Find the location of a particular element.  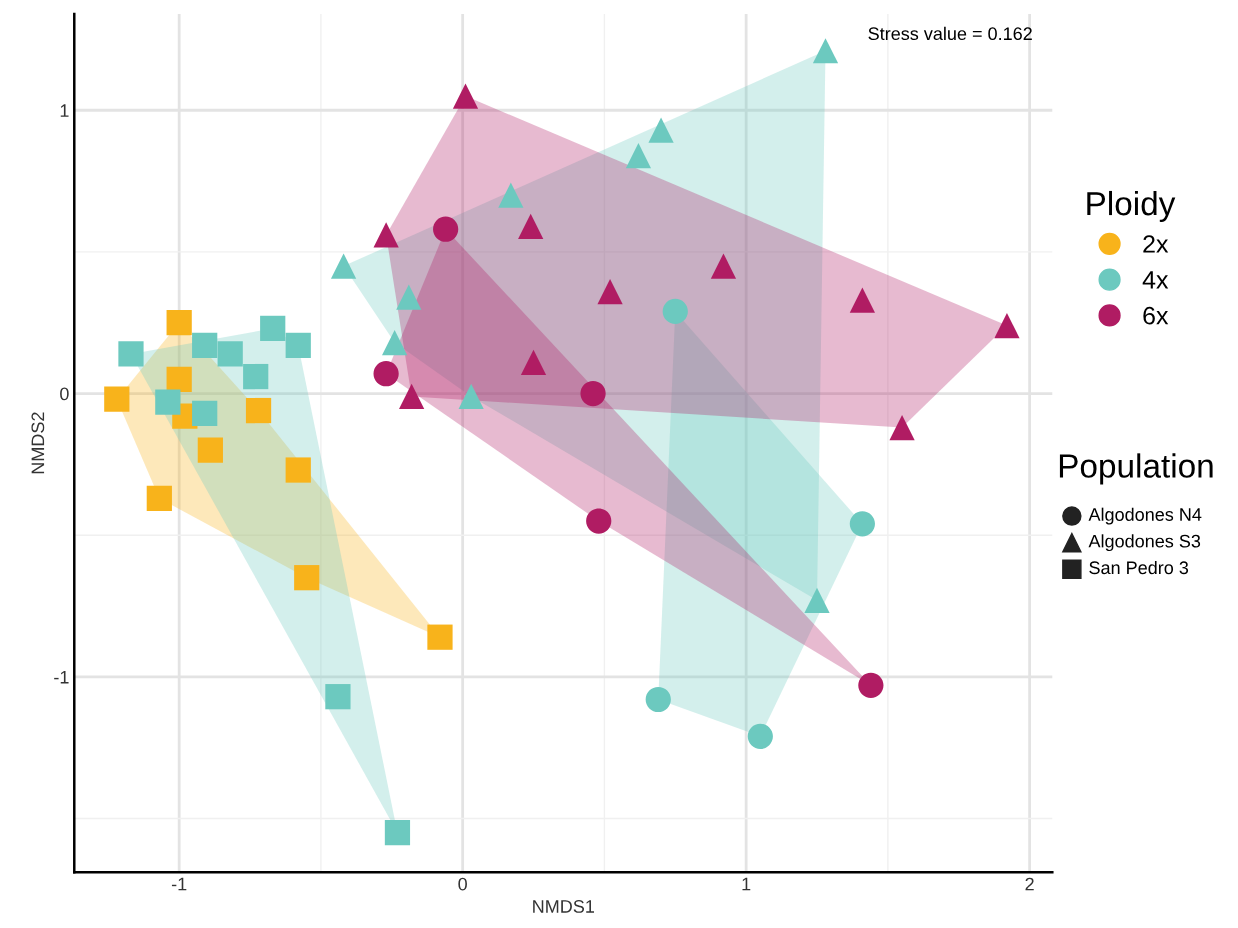

x-tick-label: 1 is located at coordinates (746, 884).